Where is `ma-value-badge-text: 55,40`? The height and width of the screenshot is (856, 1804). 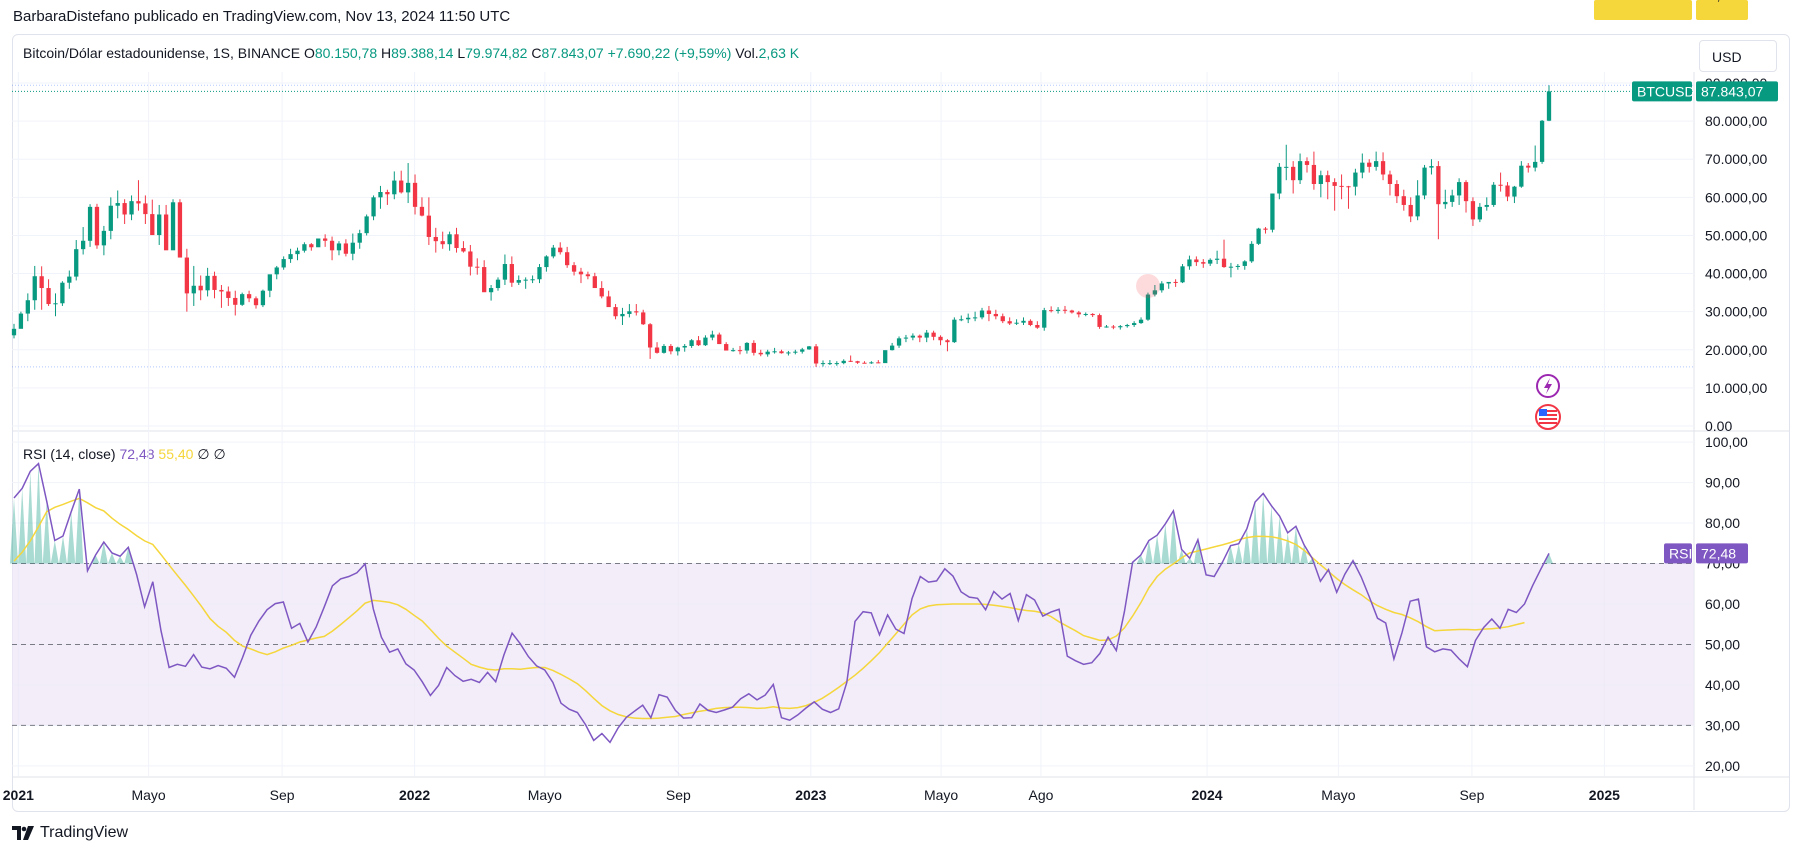
ma-value-badge-text: 55,40 is located at coordinates (1718, 1).